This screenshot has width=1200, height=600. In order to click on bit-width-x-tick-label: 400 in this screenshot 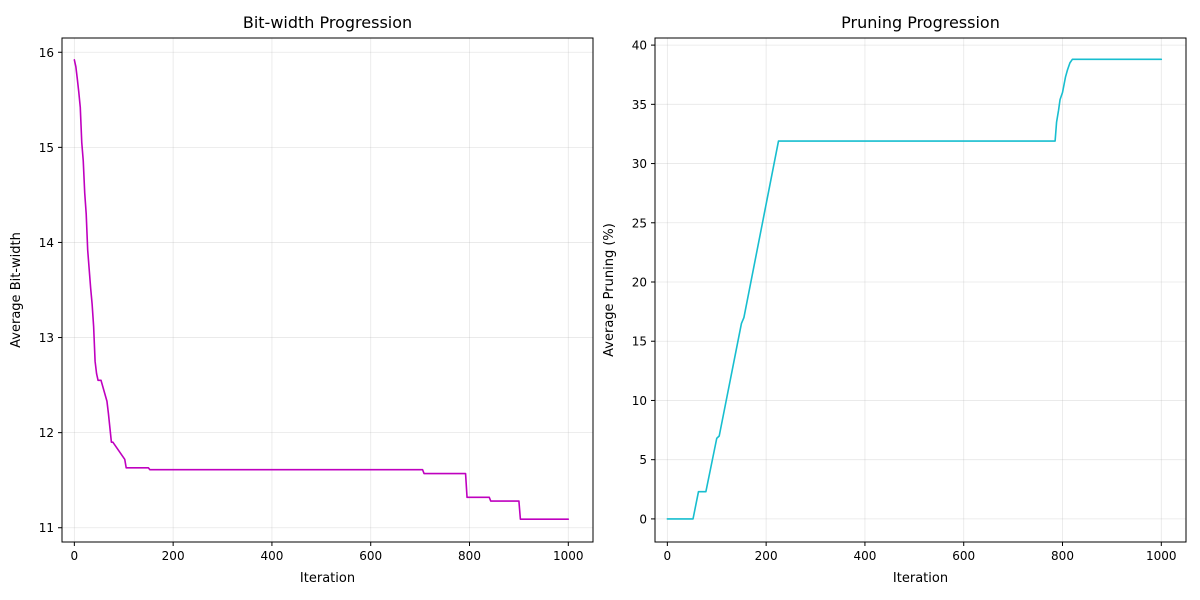, I will do `click(271, 556)`.